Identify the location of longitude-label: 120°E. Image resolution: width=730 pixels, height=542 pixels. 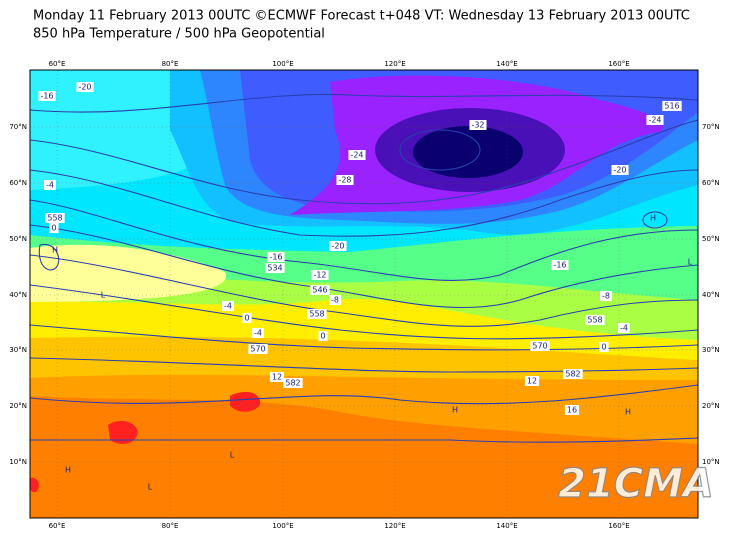
(394, 64).